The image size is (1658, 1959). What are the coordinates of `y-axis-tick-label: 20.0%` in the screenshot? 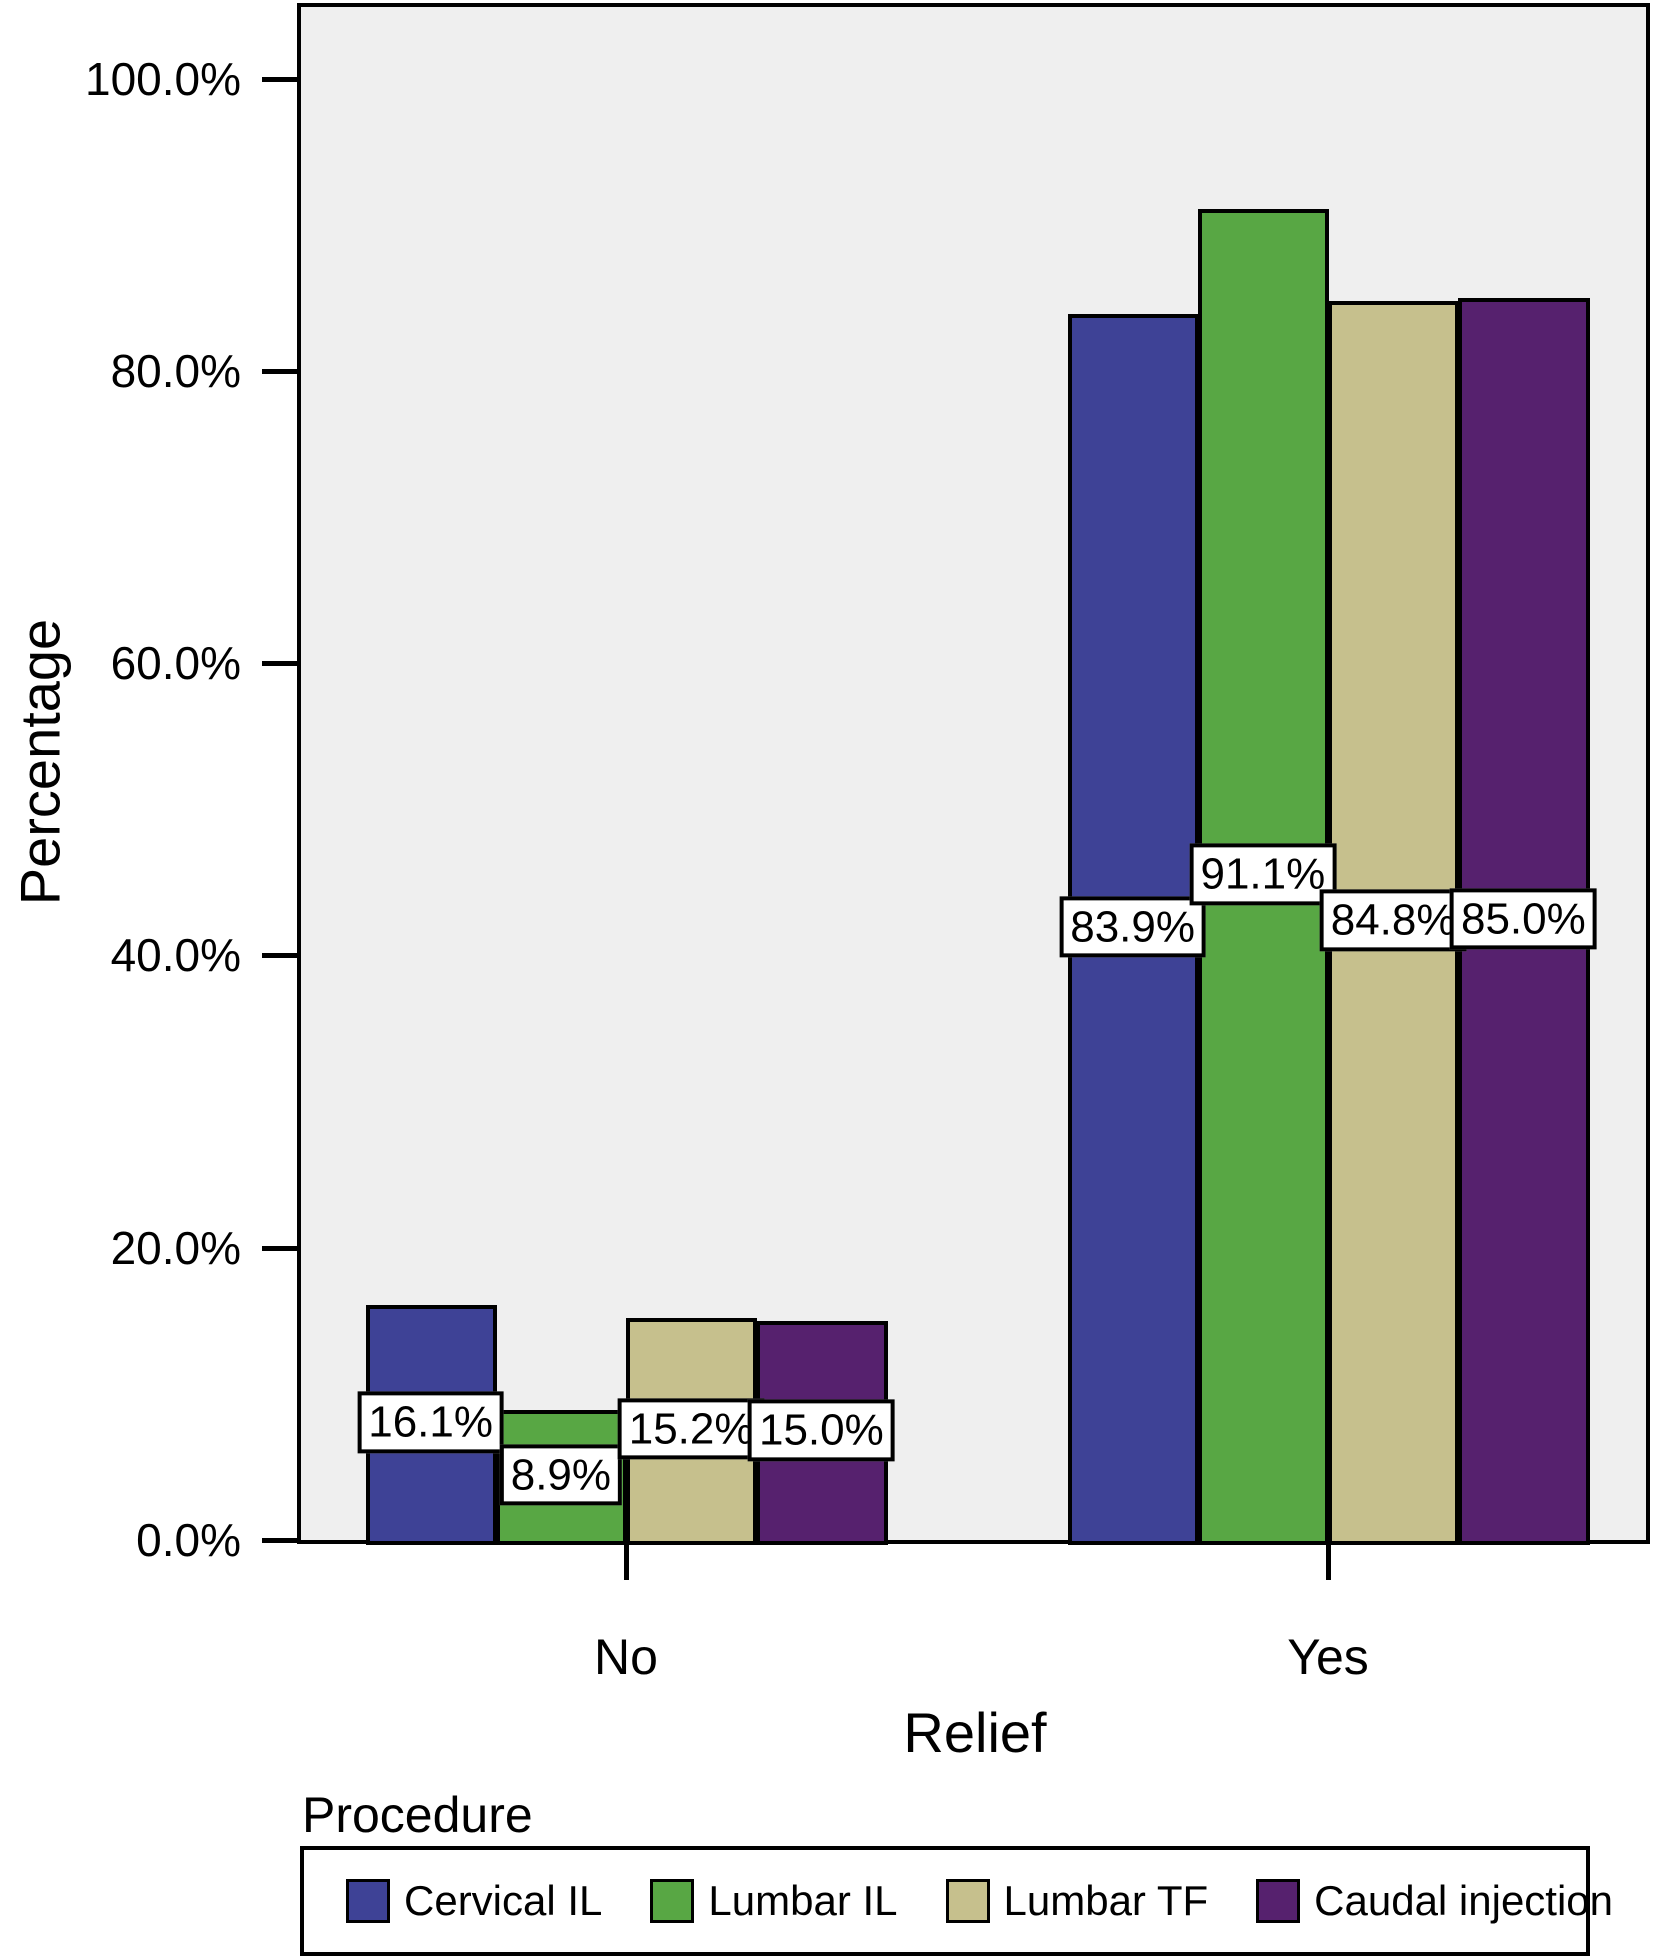 It's located at (175, 1247).